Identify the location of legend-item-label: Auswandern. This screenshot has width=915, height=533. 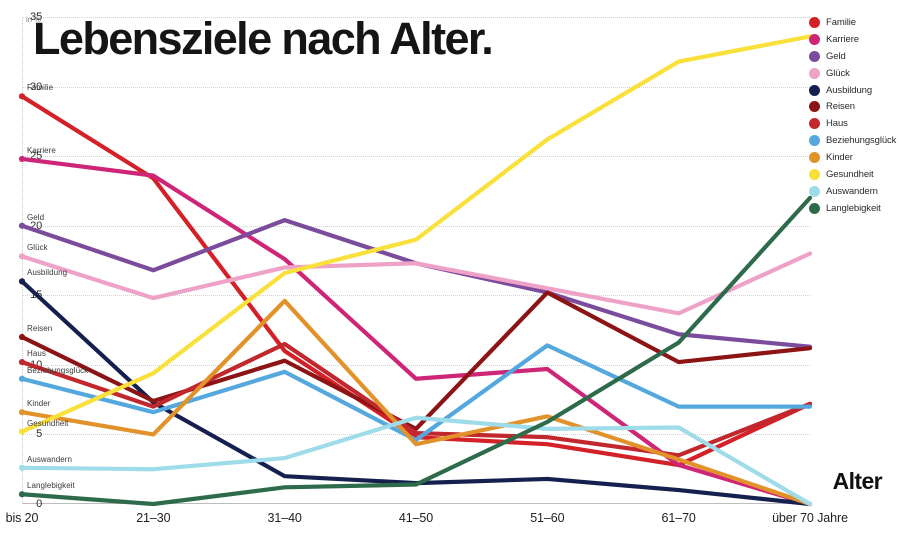
(852, 191).